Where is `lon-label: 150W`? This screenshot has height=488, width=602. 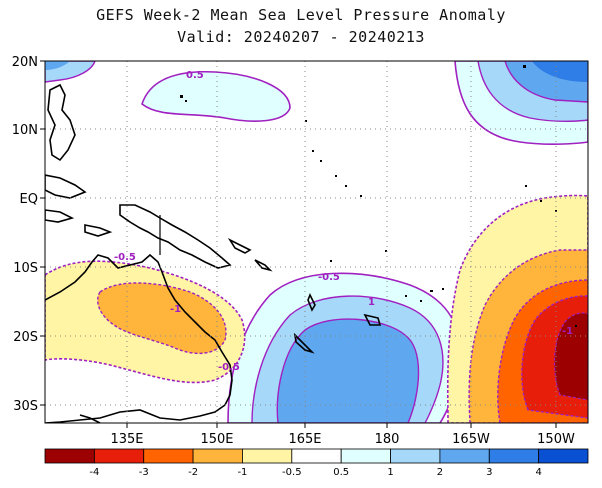 lon-label: 150W is located at coordinates (556, 439).